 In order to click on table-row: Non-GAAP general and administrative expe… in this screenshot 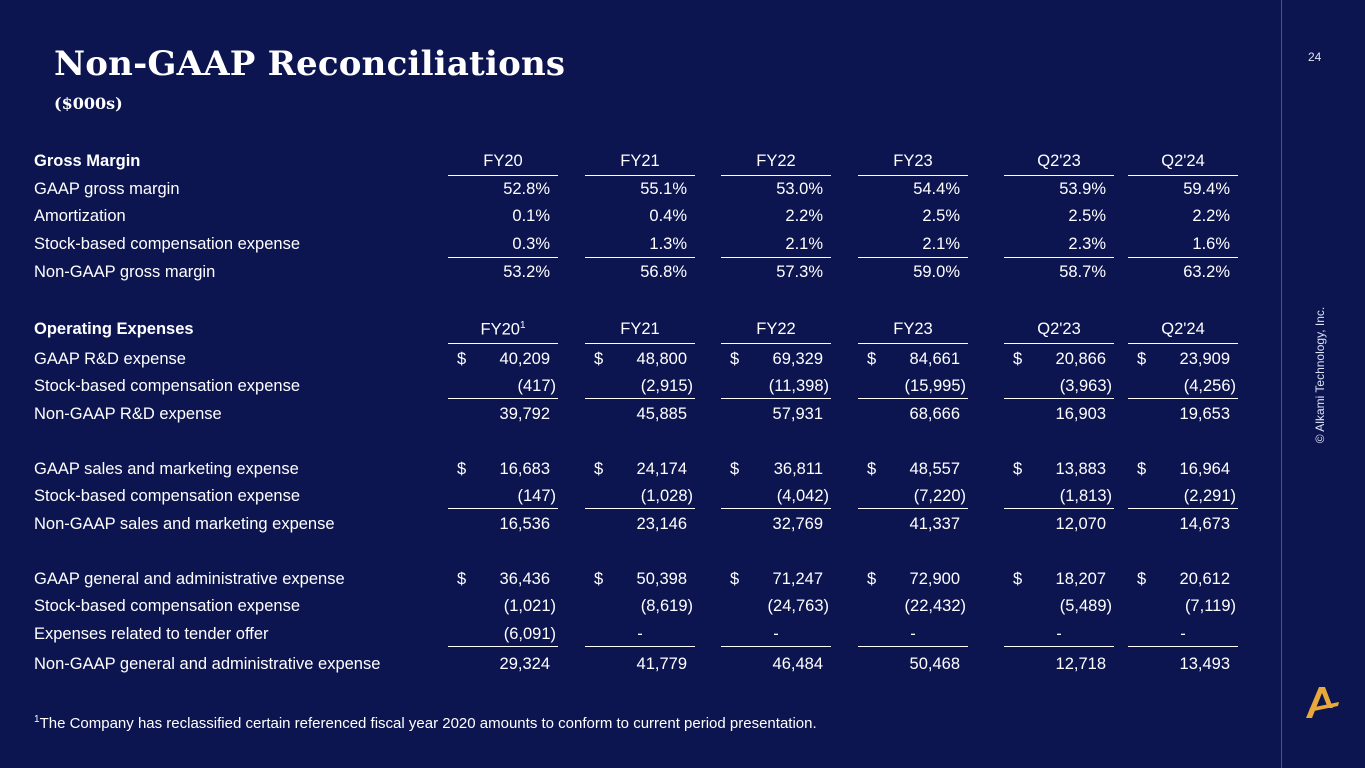, I will do `click(632, 664)`.